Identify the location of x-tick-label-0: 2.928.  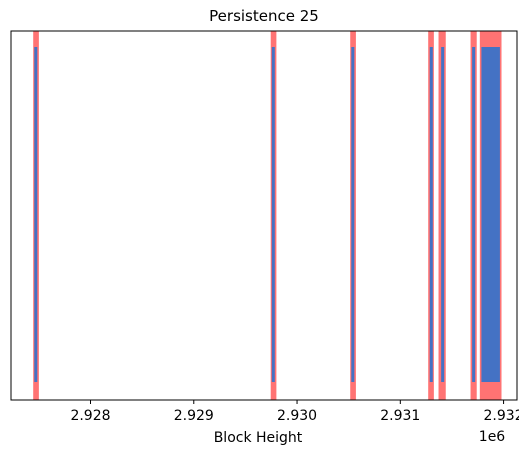
(90, 416).